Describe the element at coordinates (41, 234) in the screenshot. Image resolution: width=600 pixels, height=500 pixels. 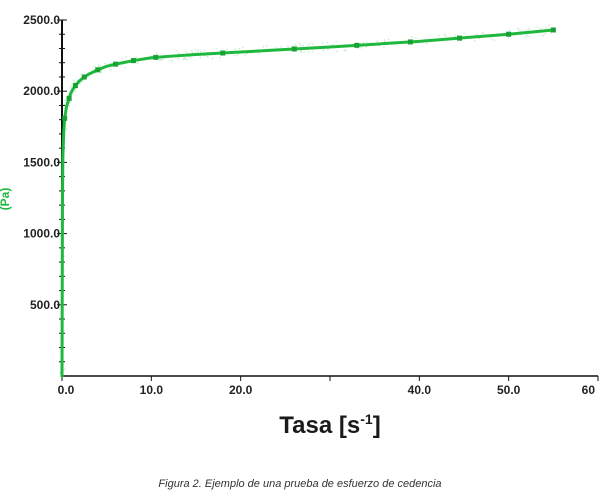
I see `y-tick-label: 1000.0` at that location.